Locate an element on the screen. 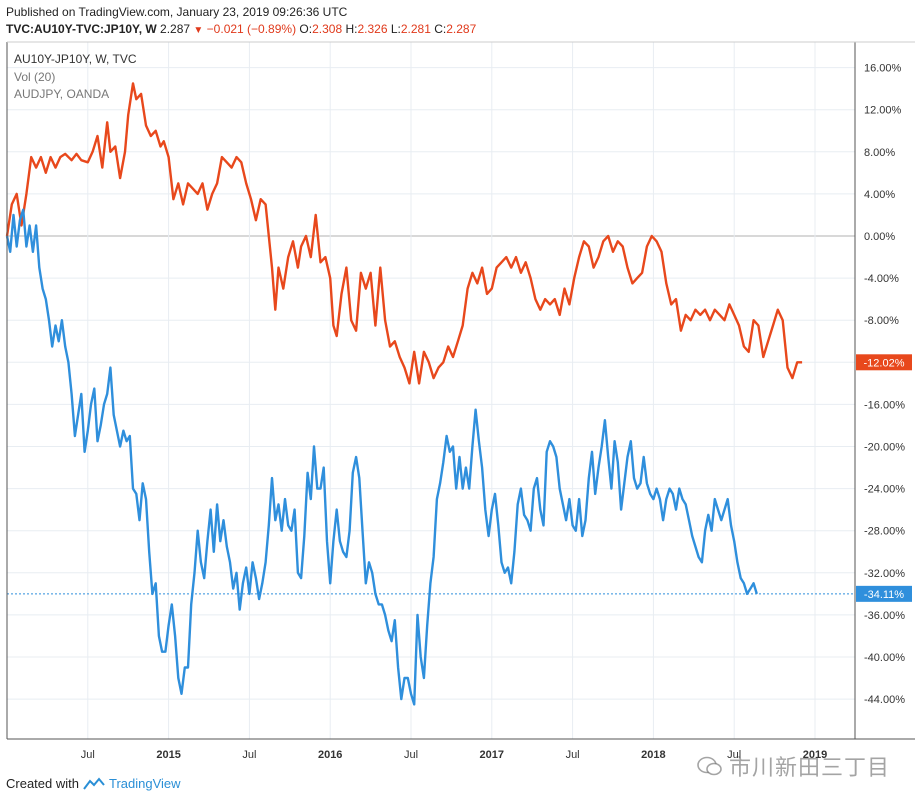 Image resolution: width=920 pixels, height=802 pixels. high-value: 2.326 is located at coordinates (372, 29).